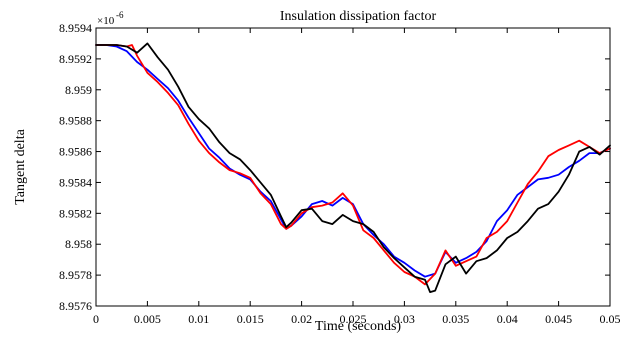 The height and width of the screenshot is (347, 622). What do you see at coordinates (75, 28) in the screenshot?
I see `y-tick-label: 8.9594` at bounding box center [75, 28].